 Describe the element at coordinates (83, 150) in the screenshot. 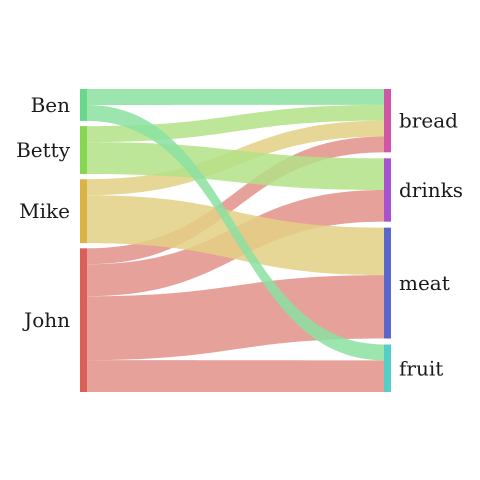

I see `source-node-betty` at that location.